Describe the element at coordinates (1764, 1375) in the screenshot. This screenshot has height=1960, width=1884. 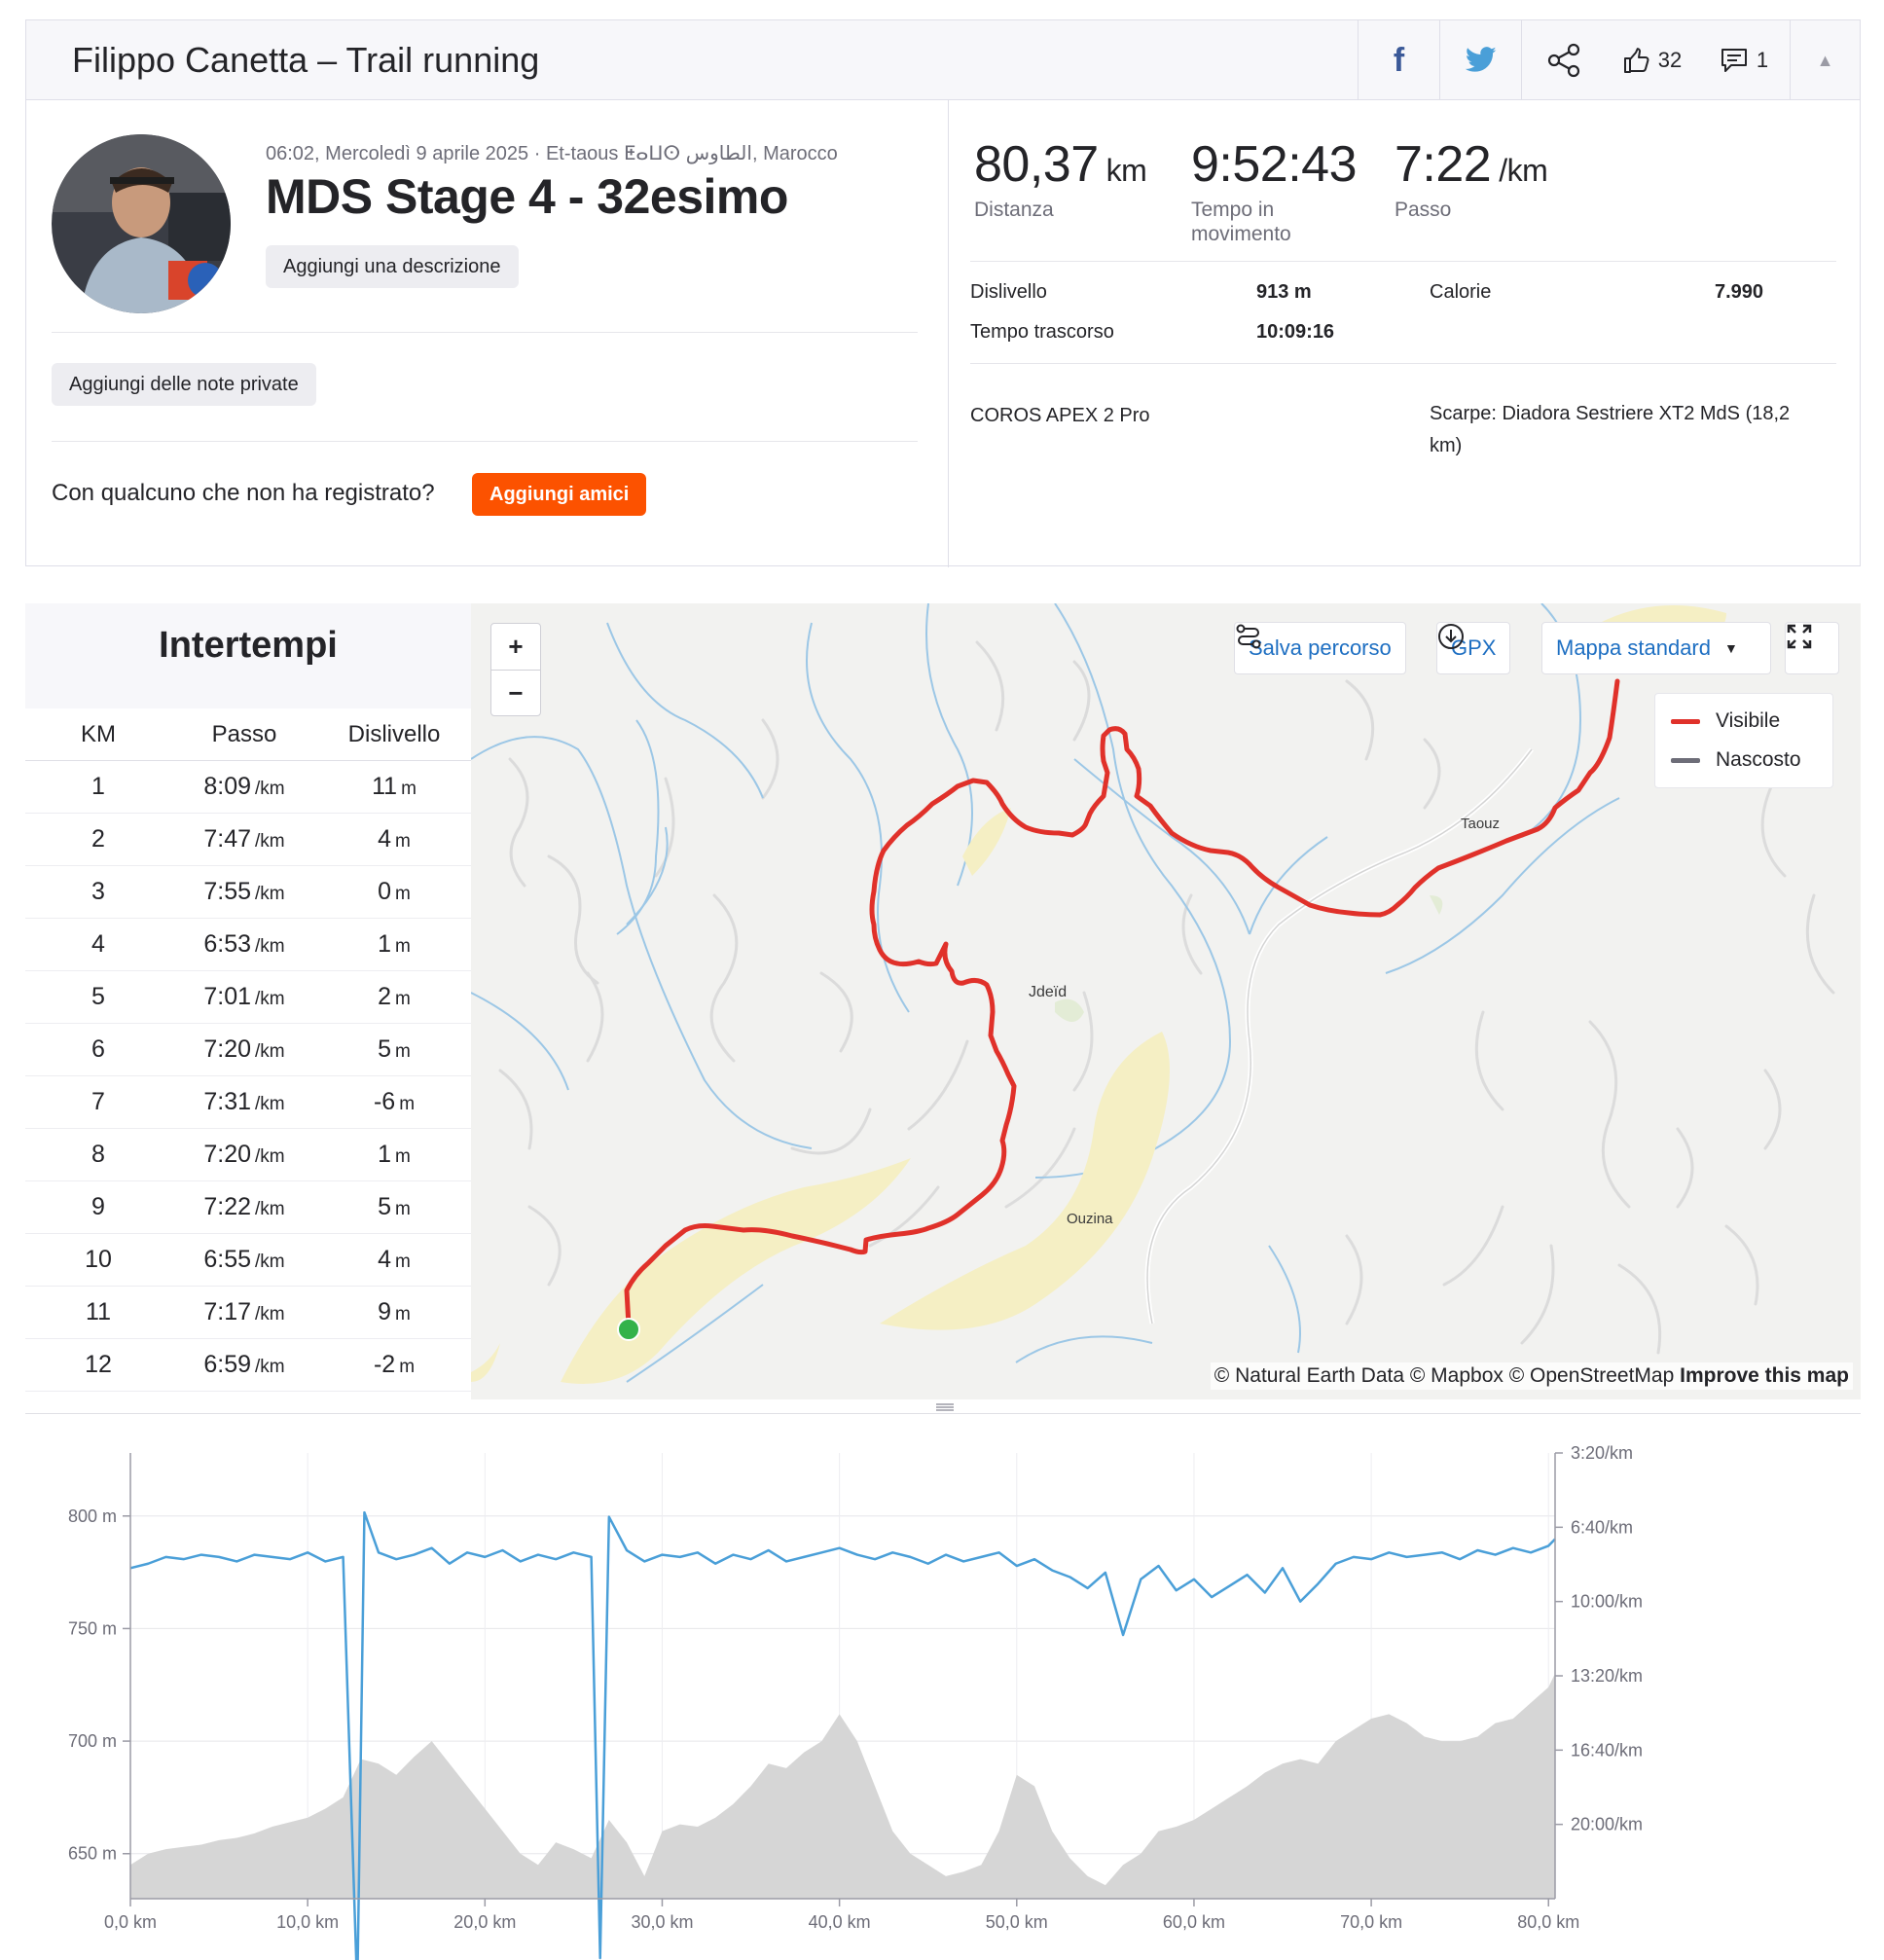
I see `improve-map-link: Improve this map` at that location.